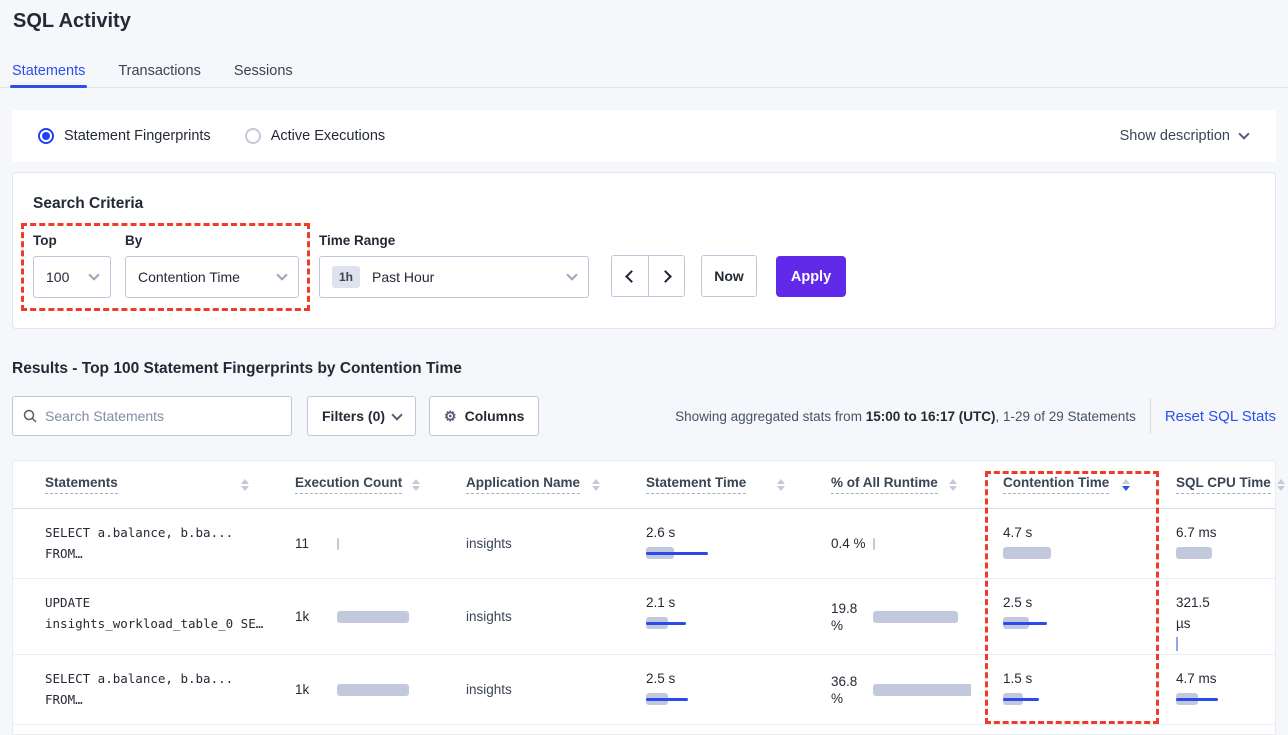  I want to click on statement-time-cell: 2.1 s, so click(706, 616).